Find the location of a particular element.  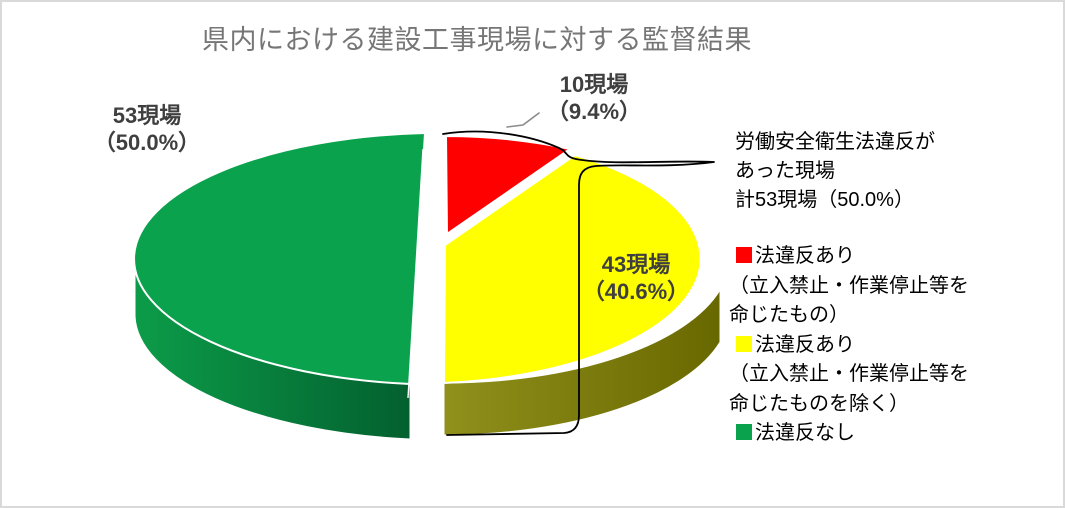

legend-swatch-red-icon is located at coordinates (744, 255).